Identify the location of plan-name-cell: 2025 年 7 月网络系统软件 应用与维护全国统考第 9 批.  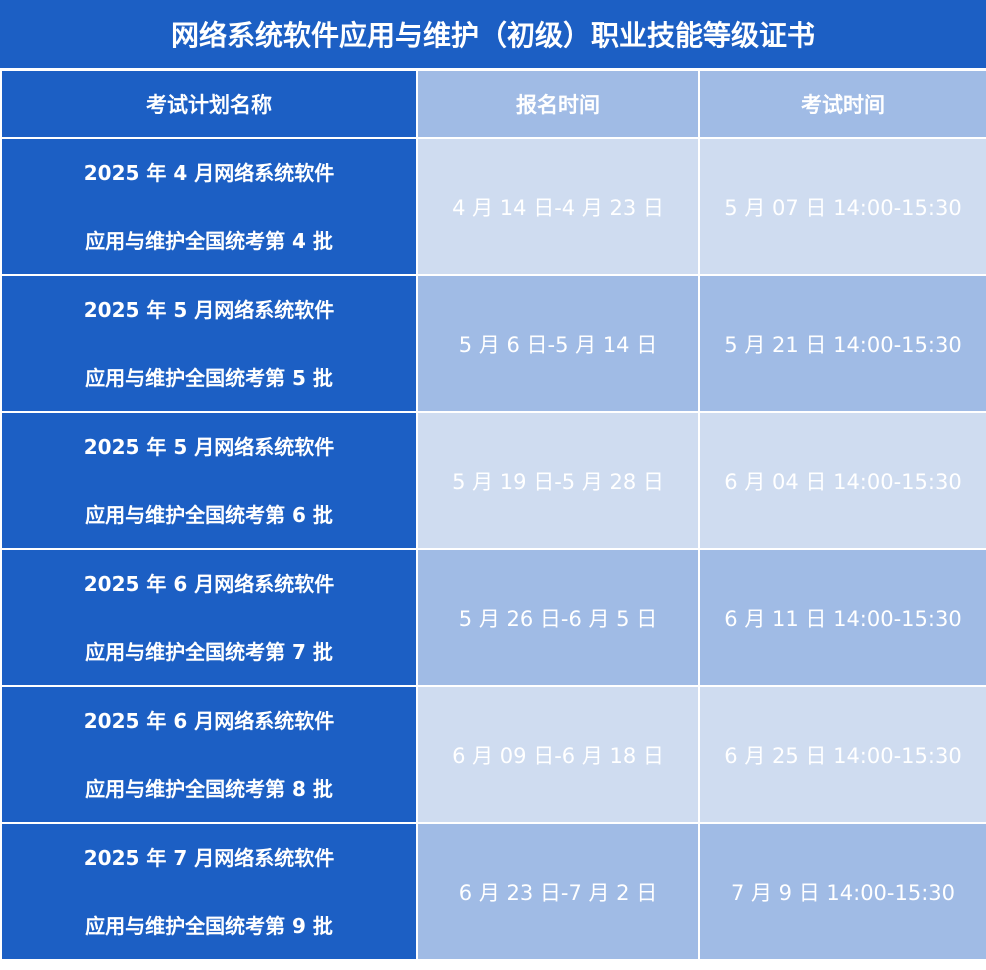
(209, 891).